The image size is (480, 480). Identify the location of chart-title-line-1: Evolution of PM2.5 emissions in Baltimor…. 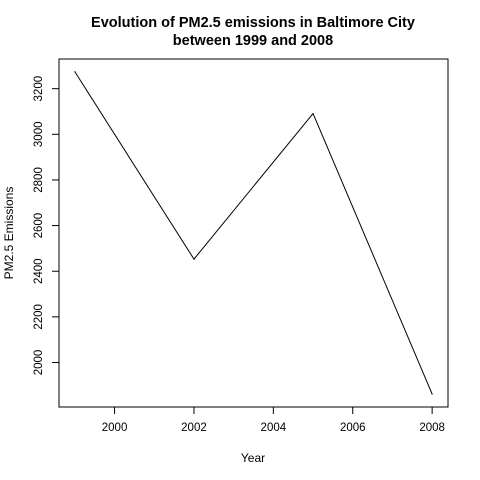
(253, 23).